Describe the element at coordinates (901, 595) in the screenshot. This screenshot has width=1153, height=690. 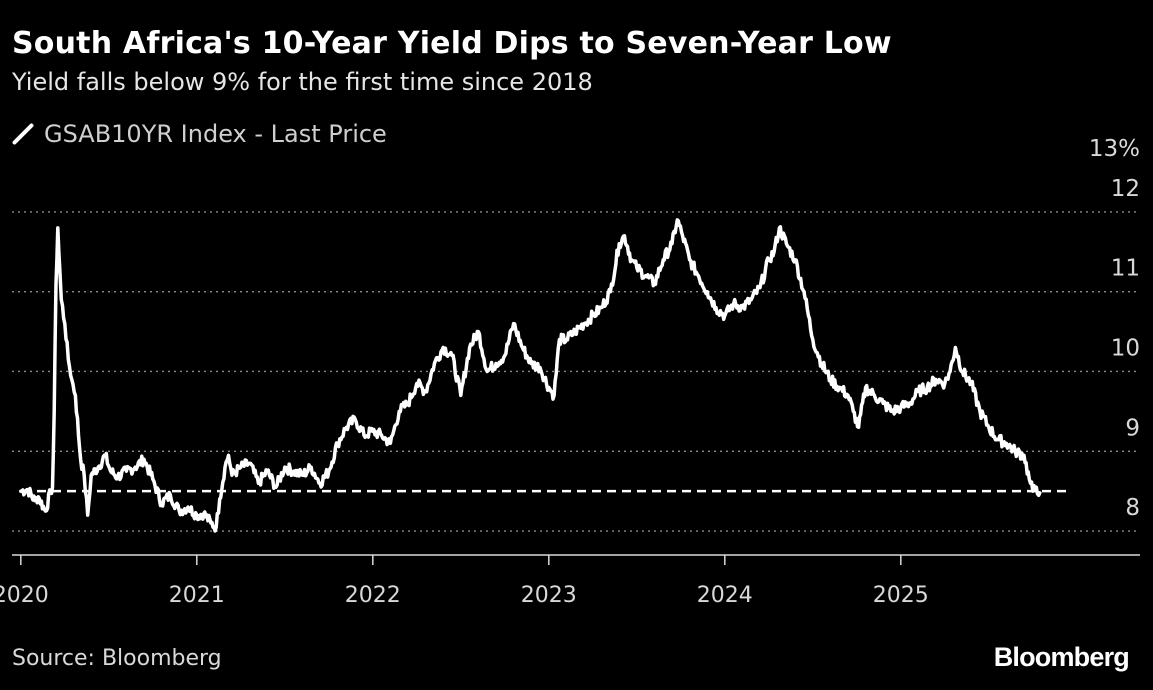
I see `x-tick-label: 2025` at that location.